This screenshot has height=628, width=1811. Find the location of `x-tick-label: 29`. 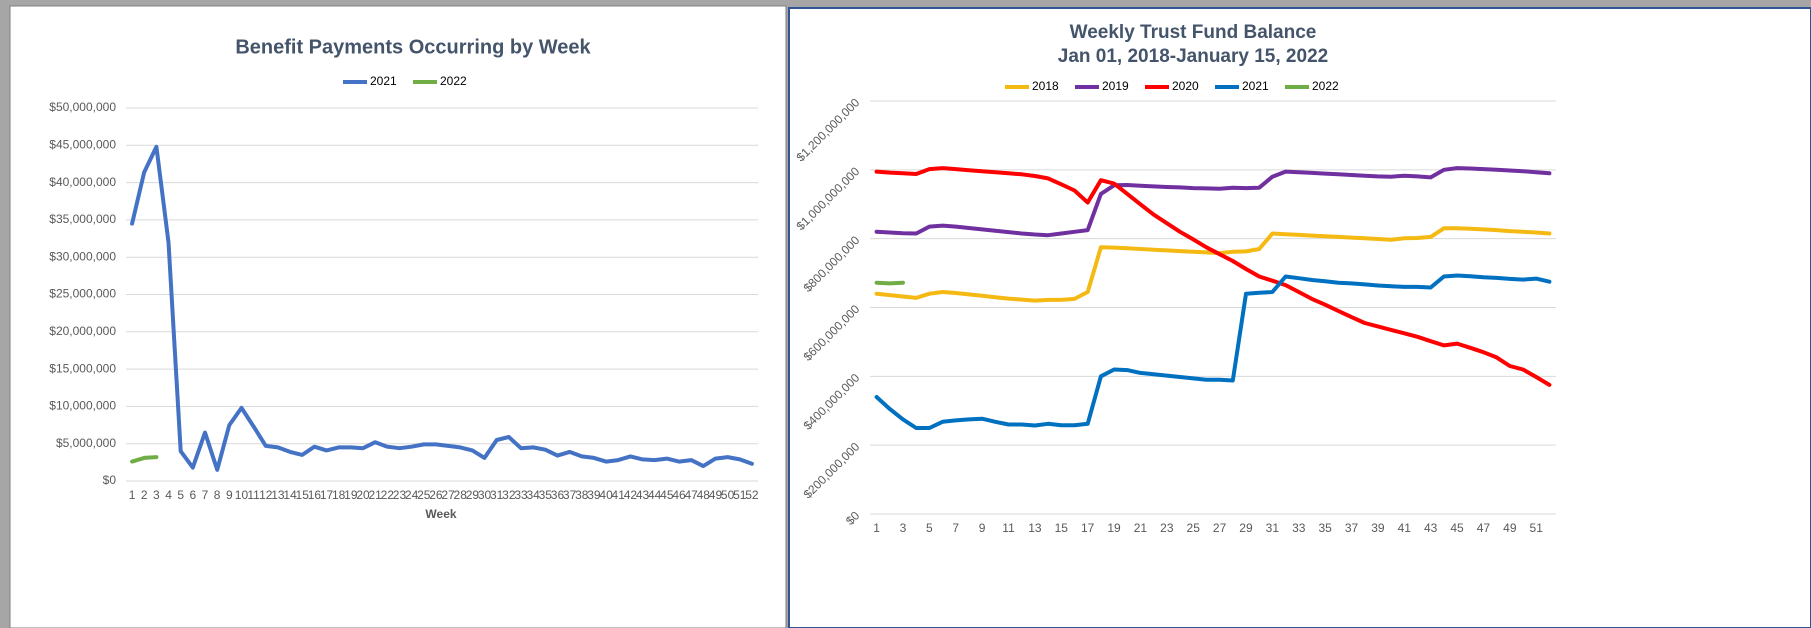

x-tick-label: 29 is located at coordinates (473, 495).